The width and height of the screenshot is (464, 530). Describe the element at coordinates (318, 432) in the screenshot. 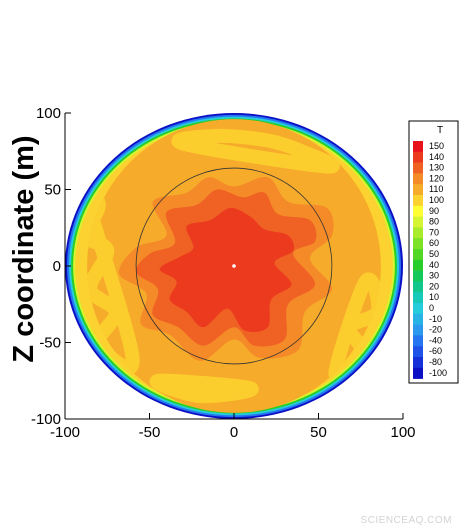

I see `x-tick-label: 50` at that location.